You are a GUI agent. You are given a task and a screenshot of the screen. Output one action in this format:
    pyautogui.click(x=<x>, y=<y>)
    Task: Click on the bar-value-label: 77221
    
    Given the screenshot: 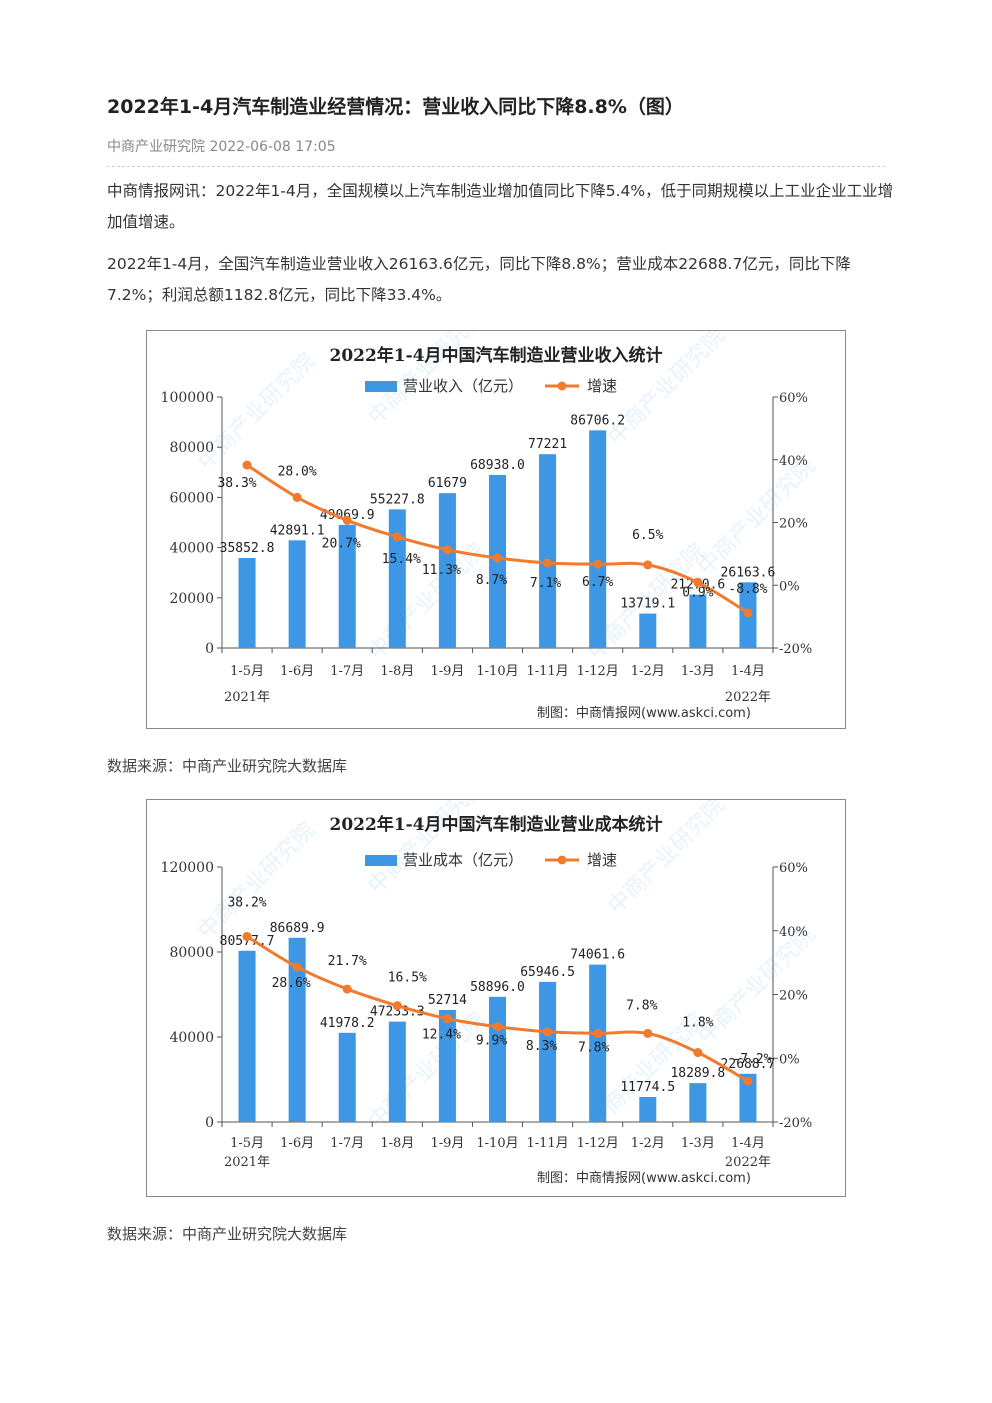 What is the action you would take?
    pyautogui.click(x=547, y=444)
    